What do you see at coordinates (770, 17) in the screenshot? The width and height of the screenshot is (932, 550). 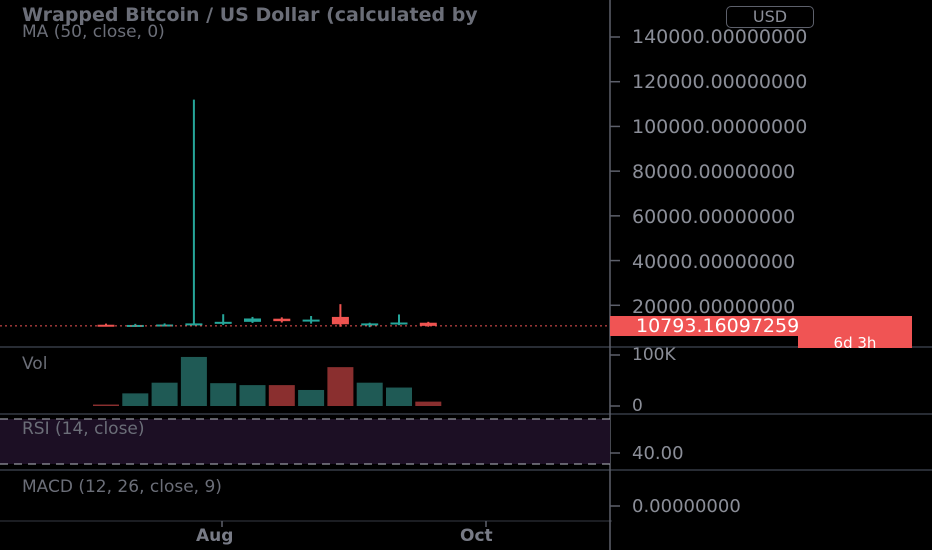 I see `currency-button: USD` at bounding box center [770, 17].